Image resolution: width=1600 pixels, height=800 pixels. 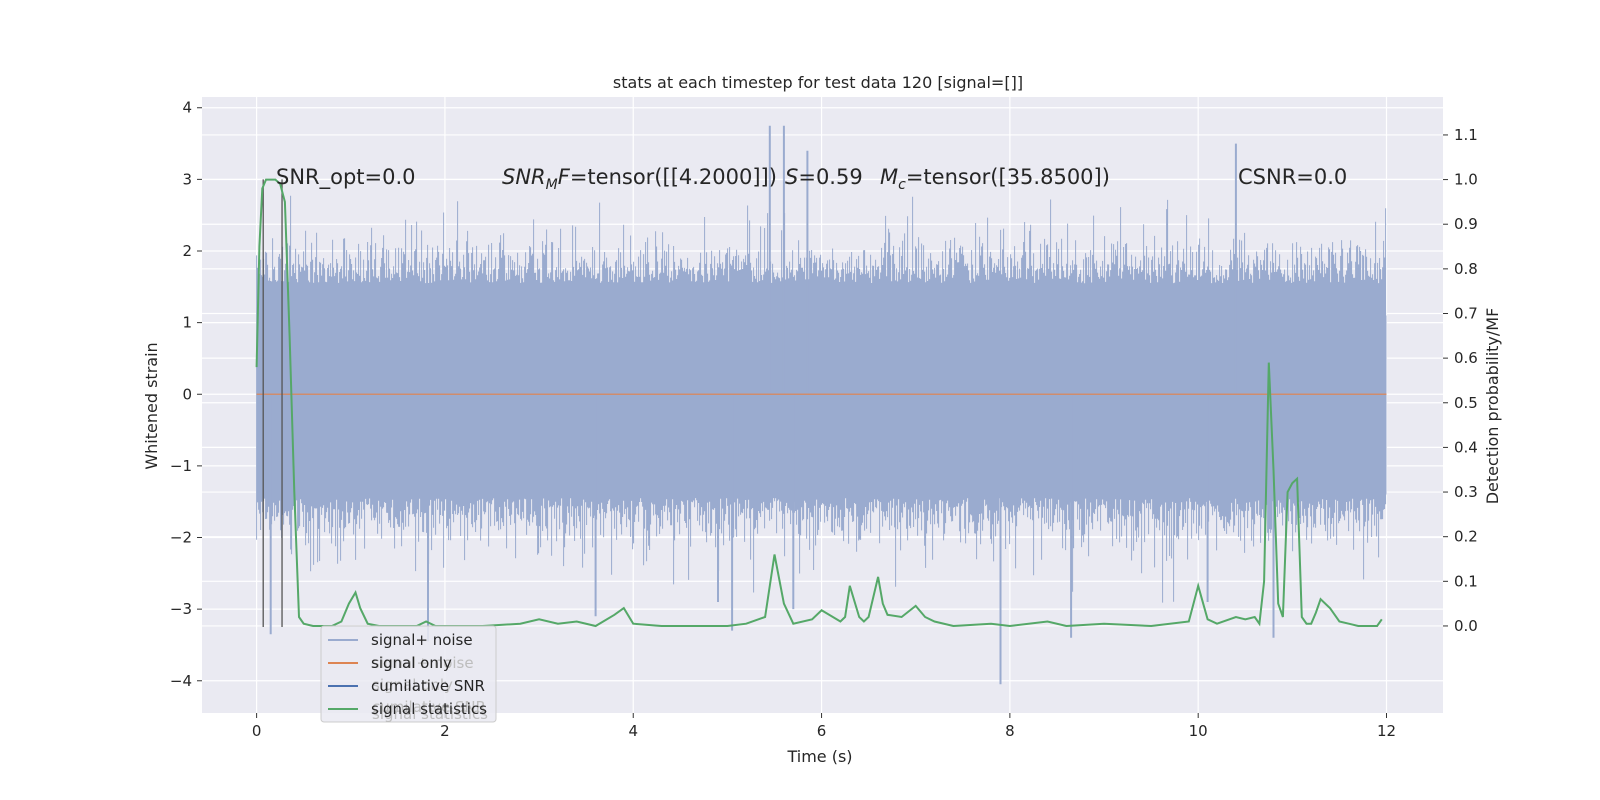 What do you see at coordinates (633, 731) in the screenshot?
I see `x-tick-label-2: 4` at bounding box center [633, 731].